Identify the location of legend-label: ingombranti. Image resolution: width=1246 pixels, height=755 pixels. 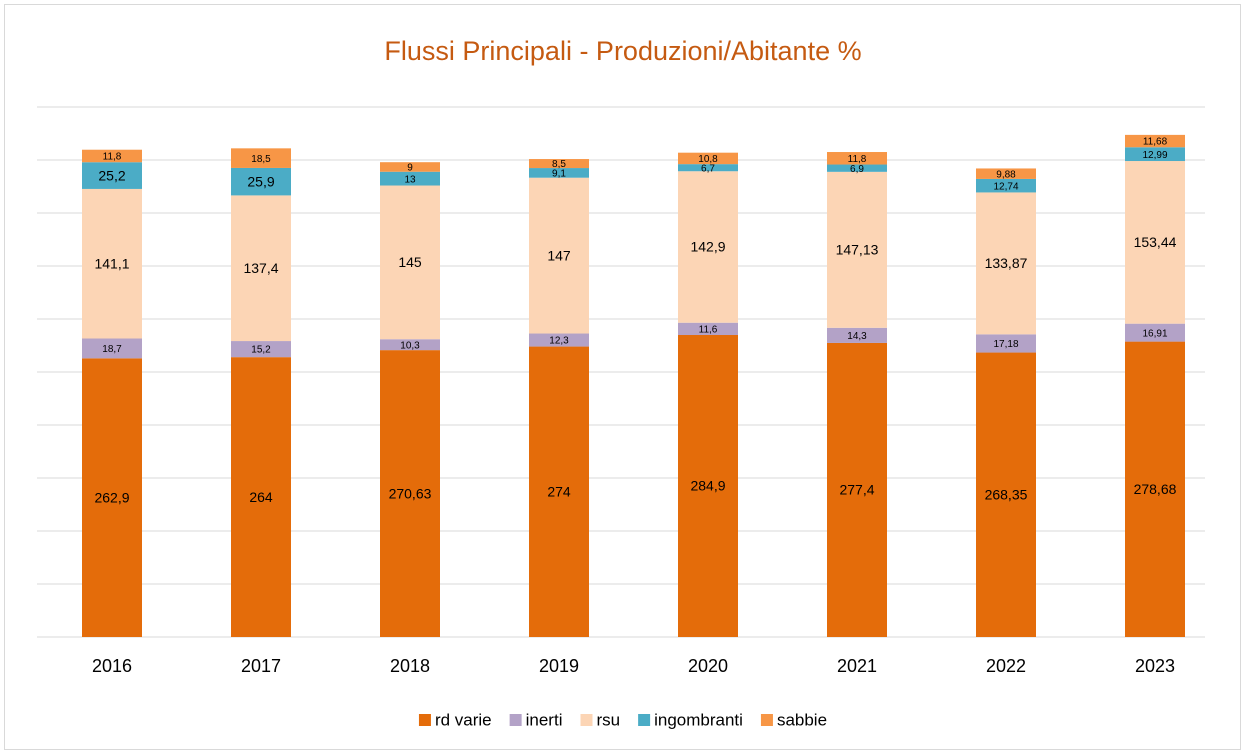
(698, 719).